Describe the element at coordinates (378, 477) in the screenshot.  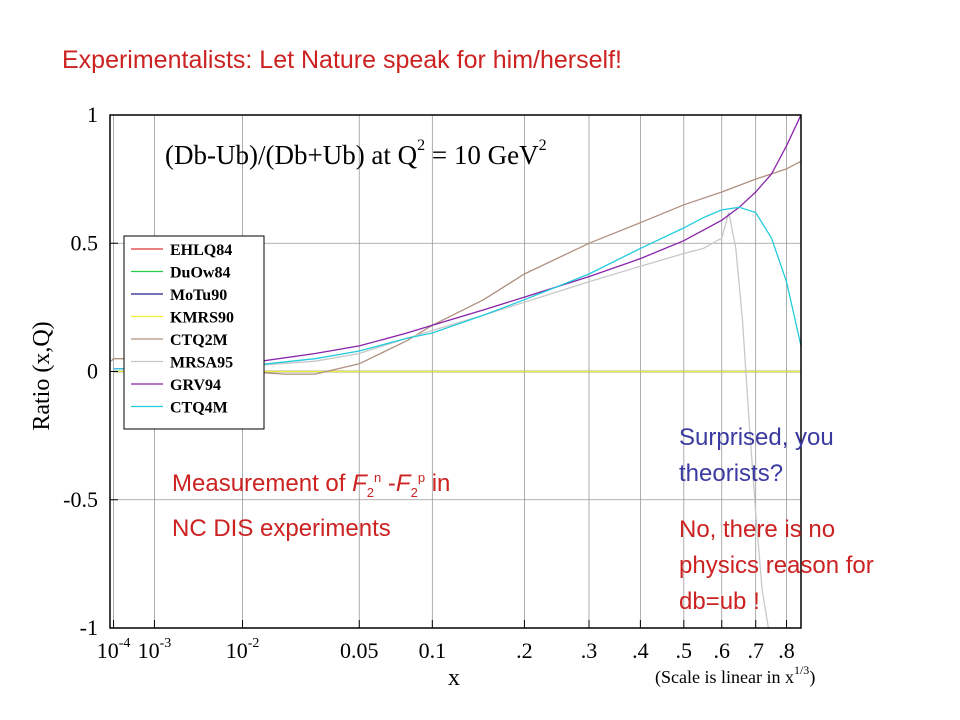
I see `f2n-sup: n` at that location.